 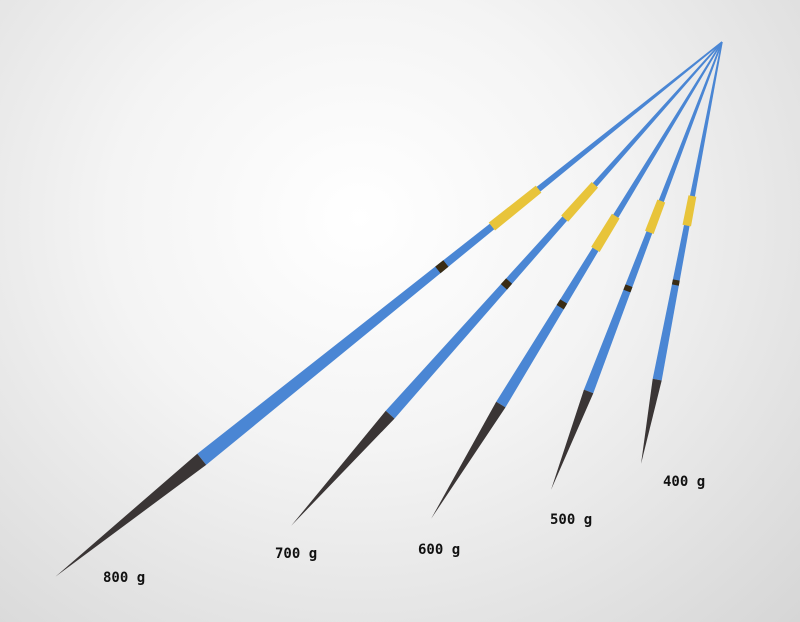 What do you see at coordinates (124, 578) in the screenshot?
I see `label-800g: 800 g` at bounding box center [124, 578].